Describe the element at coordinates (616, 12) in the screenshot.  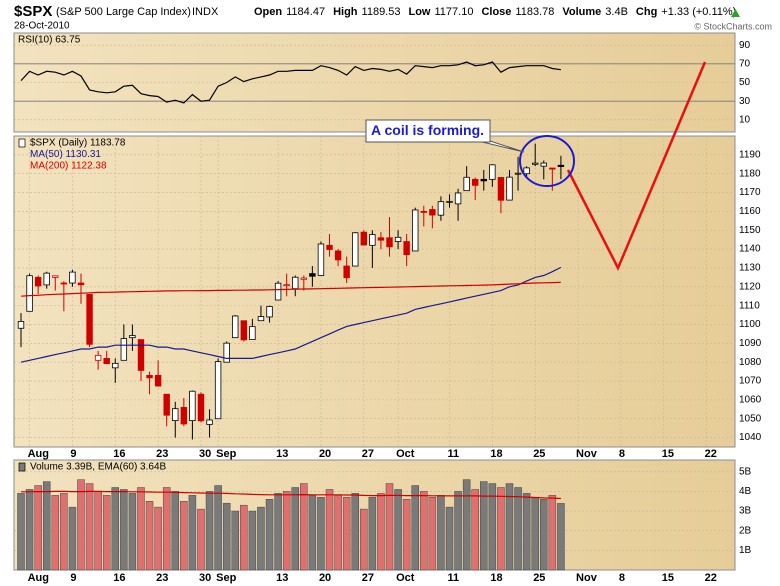
I see `quote-value: 3.4B` at that location.